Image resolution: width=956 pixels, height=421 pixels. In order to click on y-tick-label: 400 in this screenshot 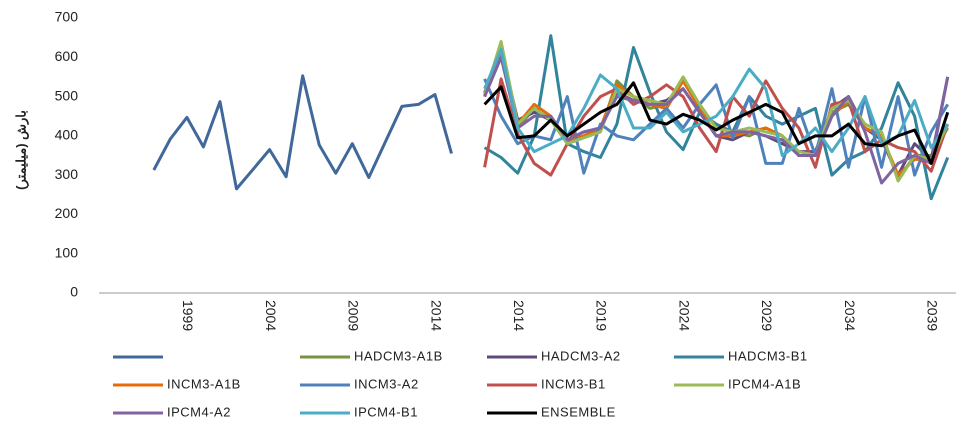, I will do `click(67, 135)`.